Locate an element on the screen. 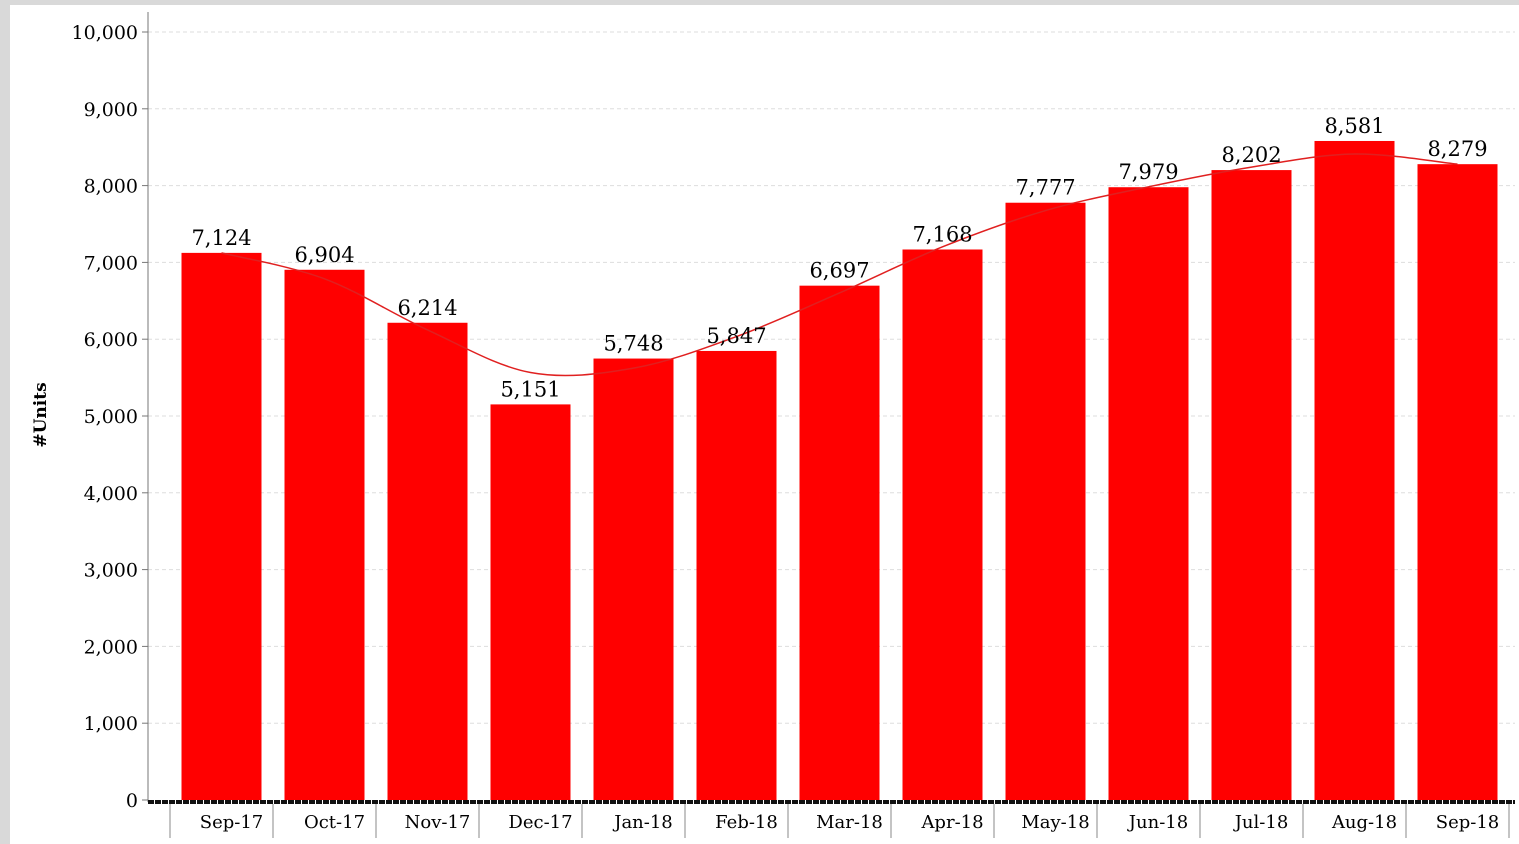 The width and height of the screenshot is (1519, 844). value-label: 7,979 is located at coordinates (1148, 172).